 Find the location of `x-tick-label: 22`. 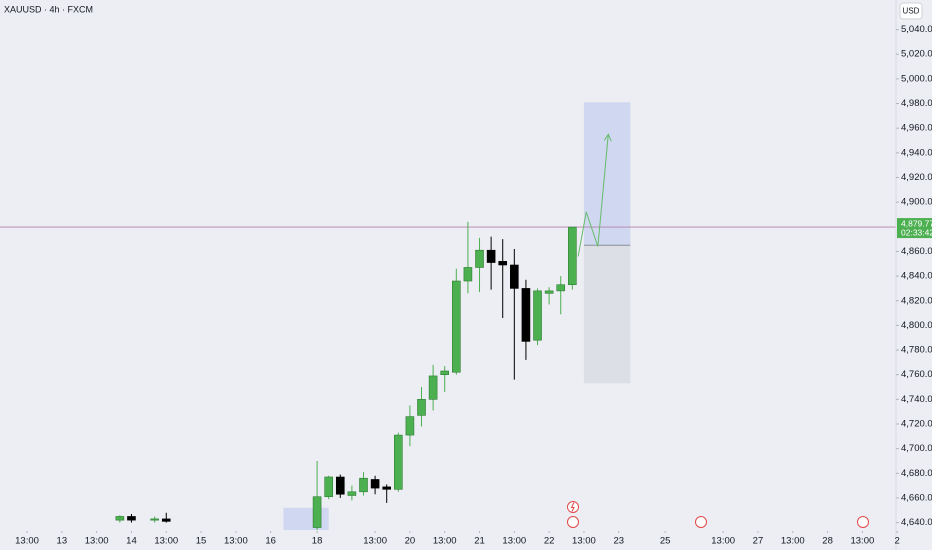

x-tick-label: 22 is located at coordinates (549, 541).